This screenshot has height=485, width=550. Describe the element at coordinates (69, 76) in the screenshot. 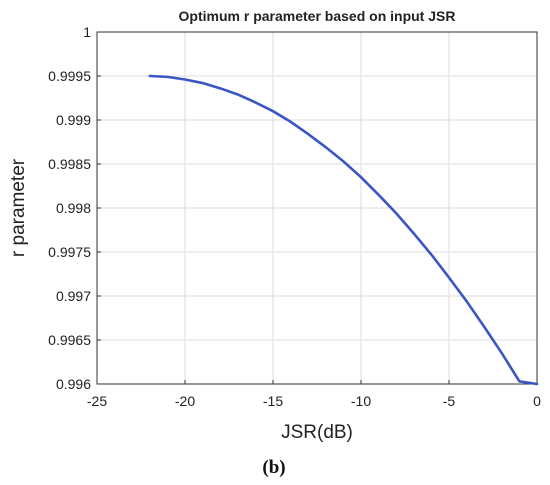

I see `y-tick-label: 0.9995` at that location.